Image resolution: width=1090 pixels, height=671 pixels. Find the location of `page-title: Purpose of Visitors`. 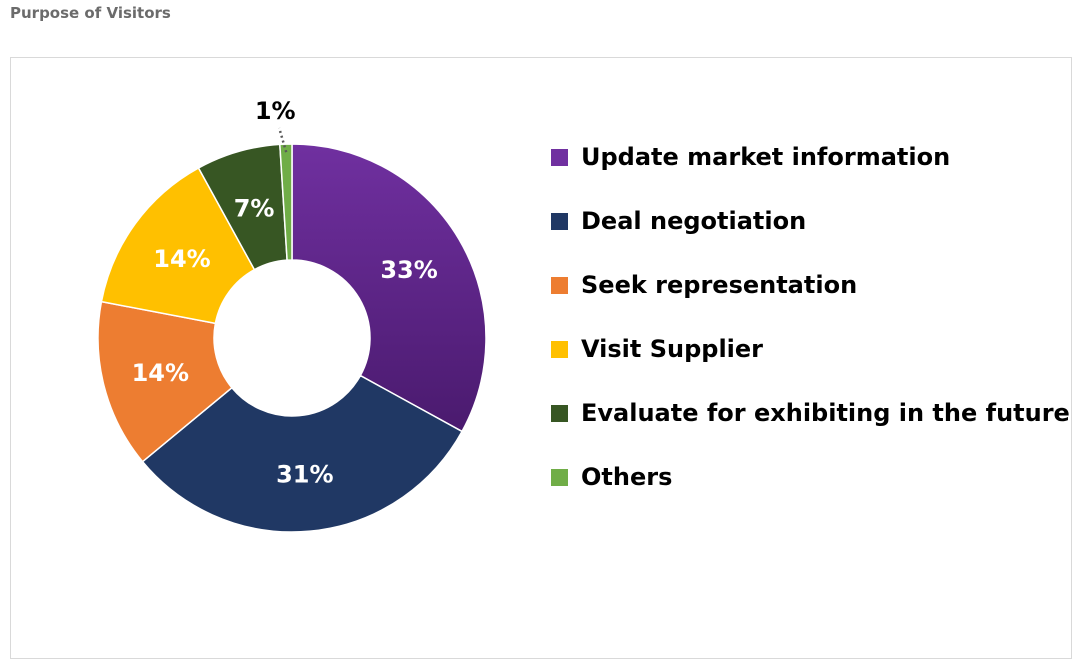

page-title: Purpose of Visitors is located at coordinates (90, 13).